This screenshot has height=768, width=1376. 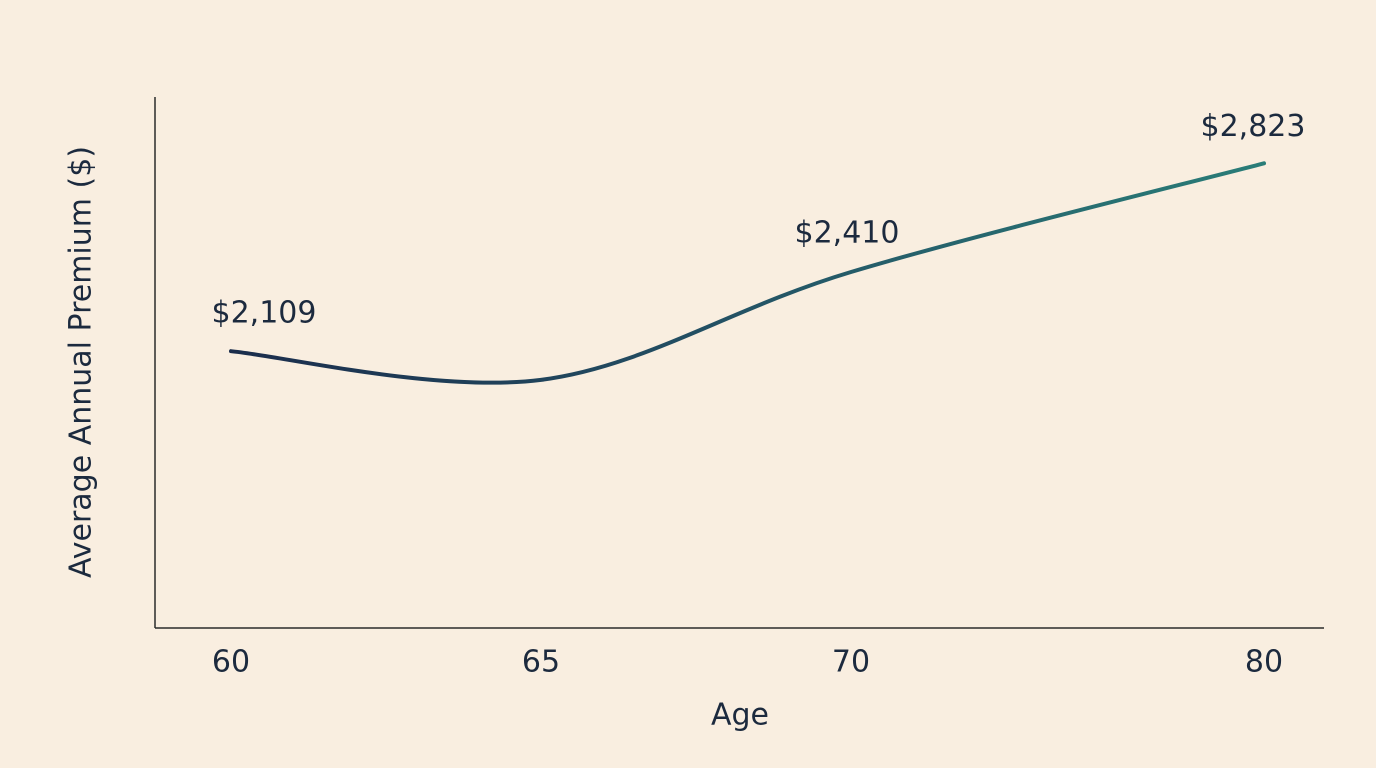 I want to click on x-axis-title: Age, so click(x=740, y=715).